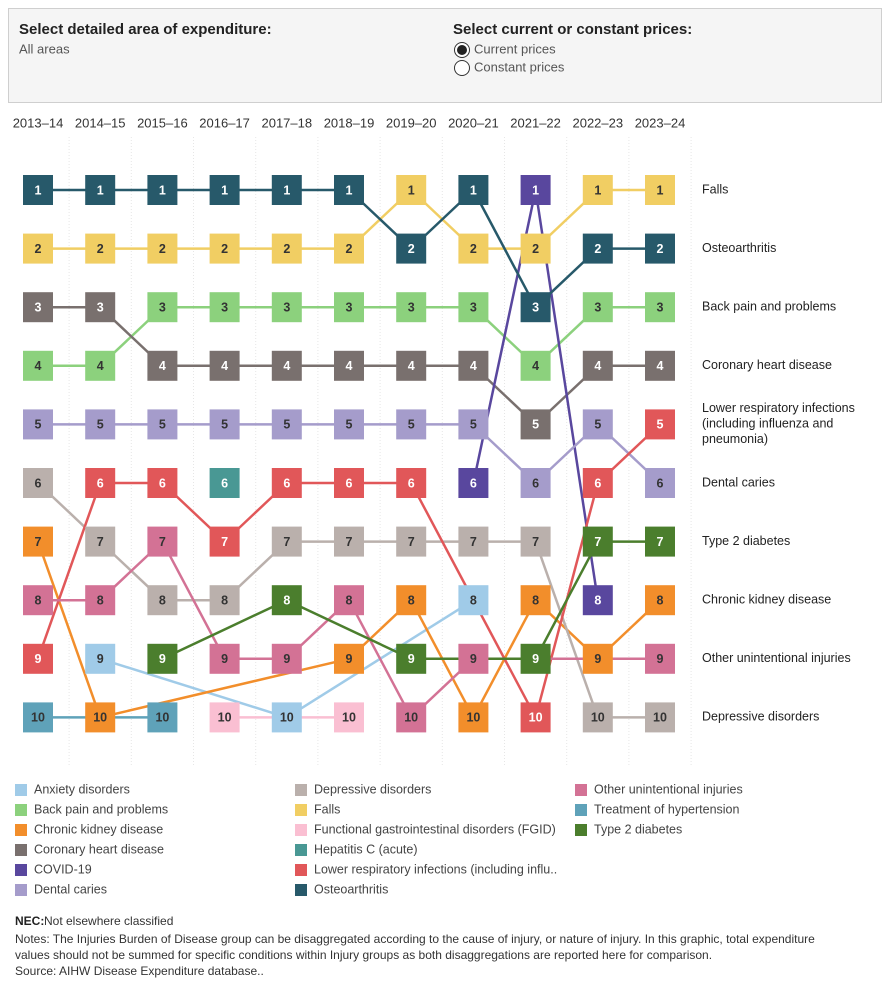 This screenshot has width=890, height=1000. What do you see at coordinates (349, 122) in the screenshot?
I see `x-tick-label: 2018–19` at bounding box center [349, 122].